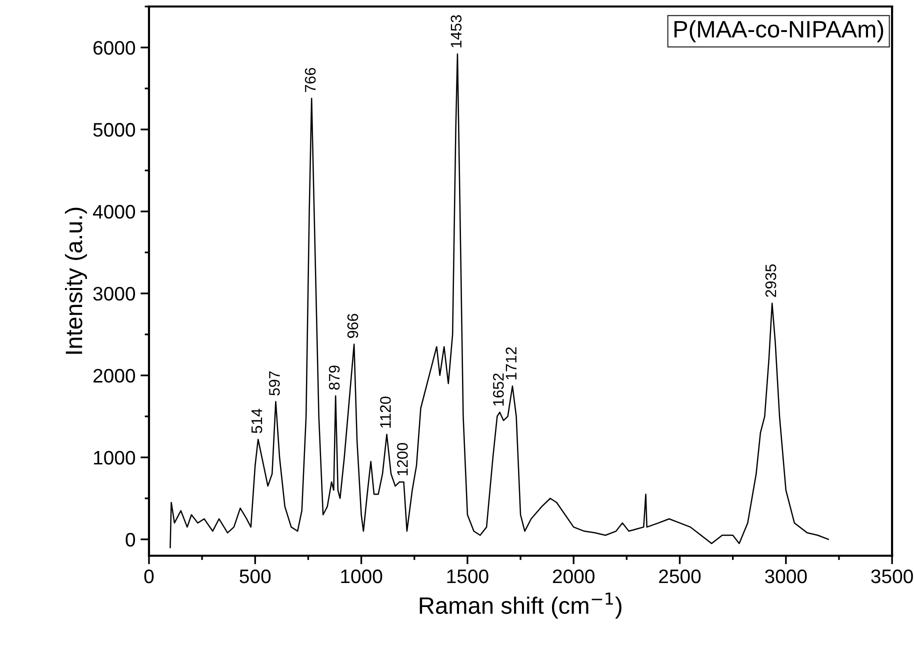  What do you see at coordinates (310, 80) in the screenshot?
I see `annotation: 766` at bounding box center [310, 80].